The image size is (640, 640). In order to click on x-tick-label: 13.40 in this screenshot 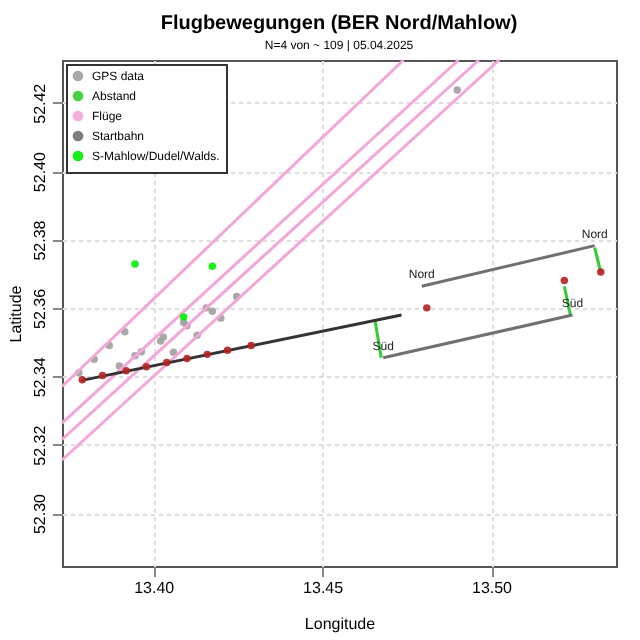, I will do `click(155, 588)`.